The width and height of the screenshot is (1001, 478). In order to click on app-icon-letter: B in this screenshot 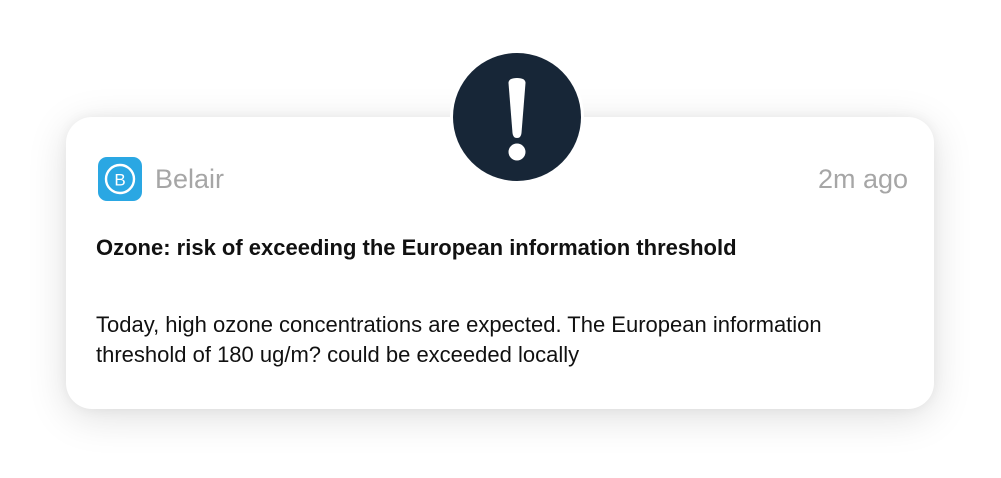, I will do `click(119, 180)`.